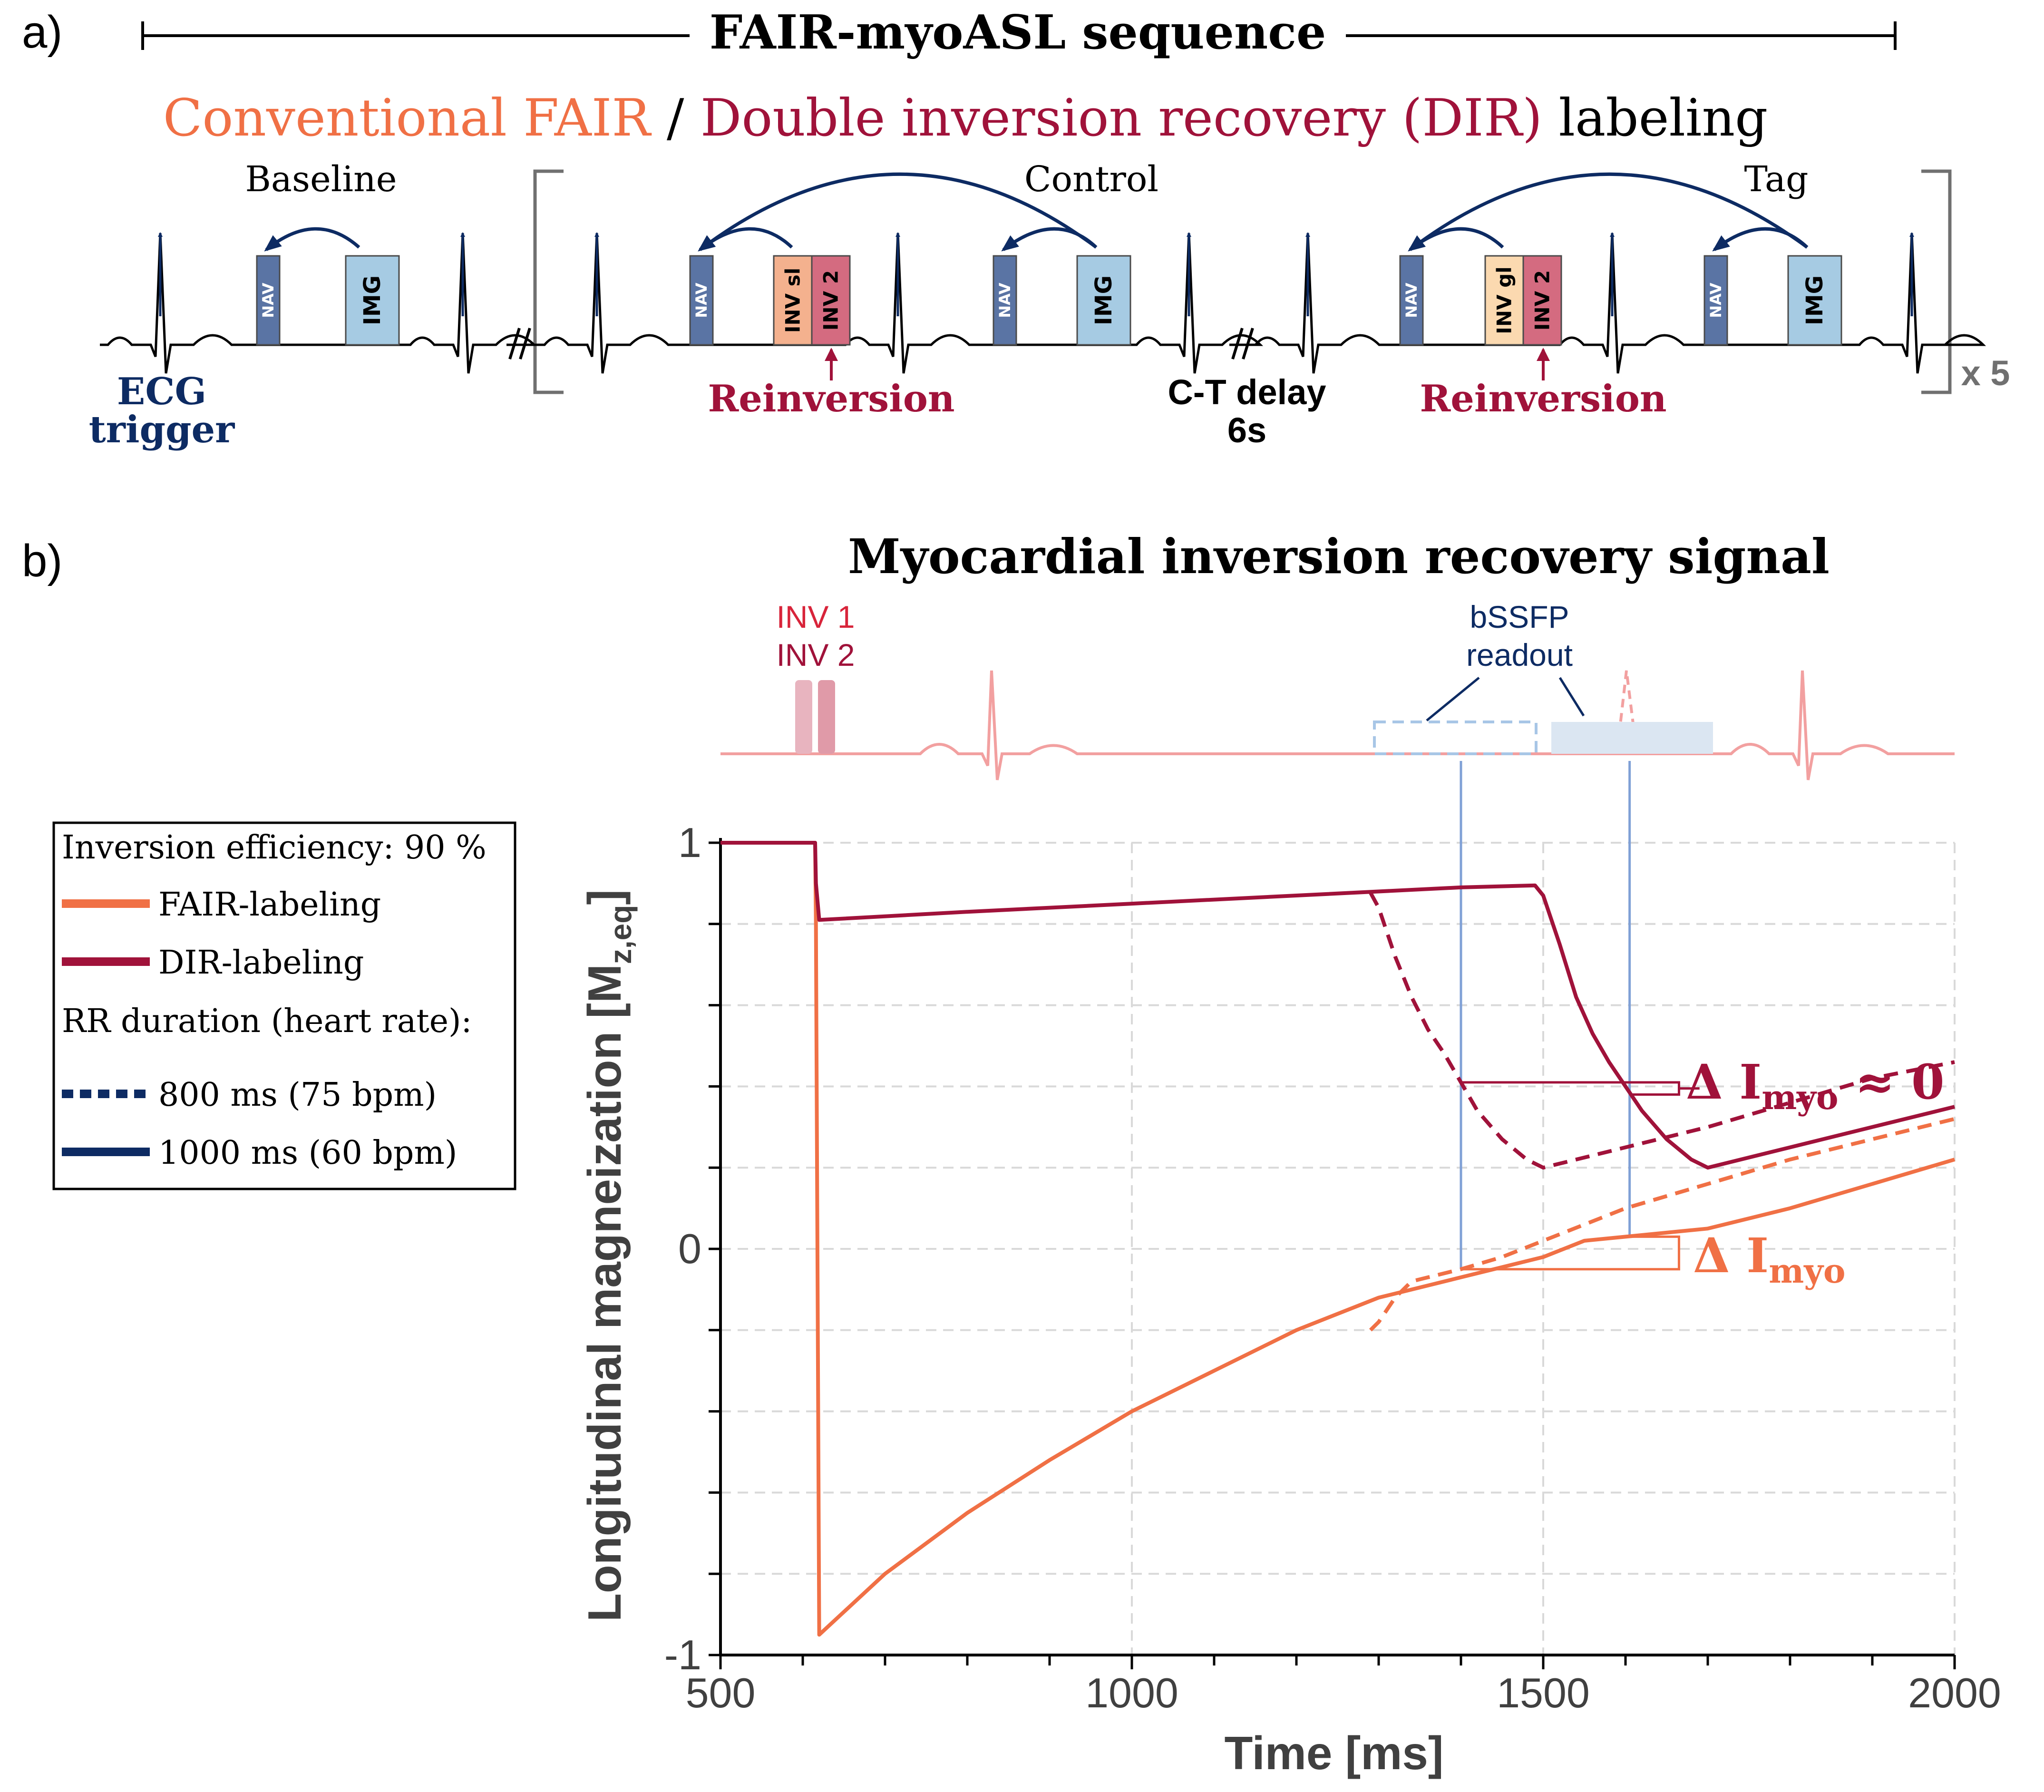  I want to click on inv-sl-block-control-label: INV sl, so click(793, 301).